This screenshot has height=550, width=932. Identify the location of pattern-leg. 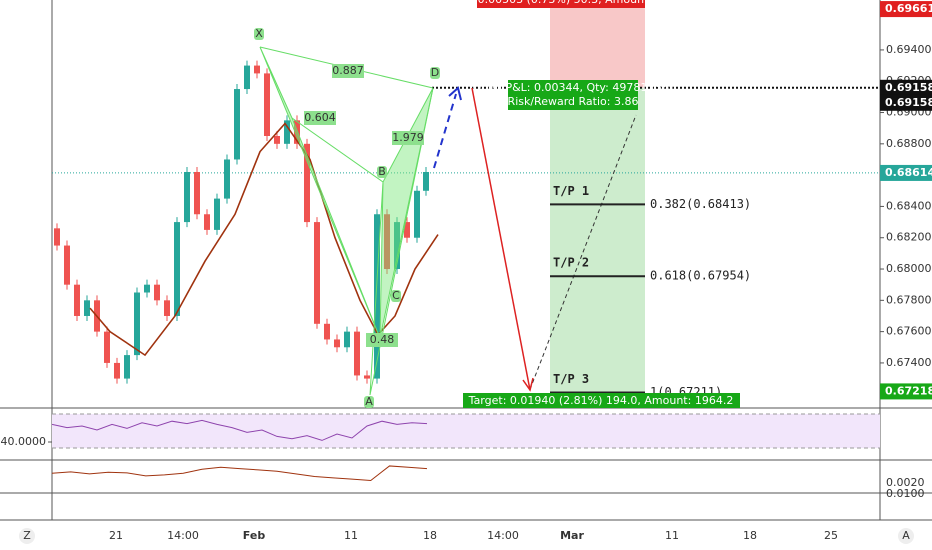
(362, 241).